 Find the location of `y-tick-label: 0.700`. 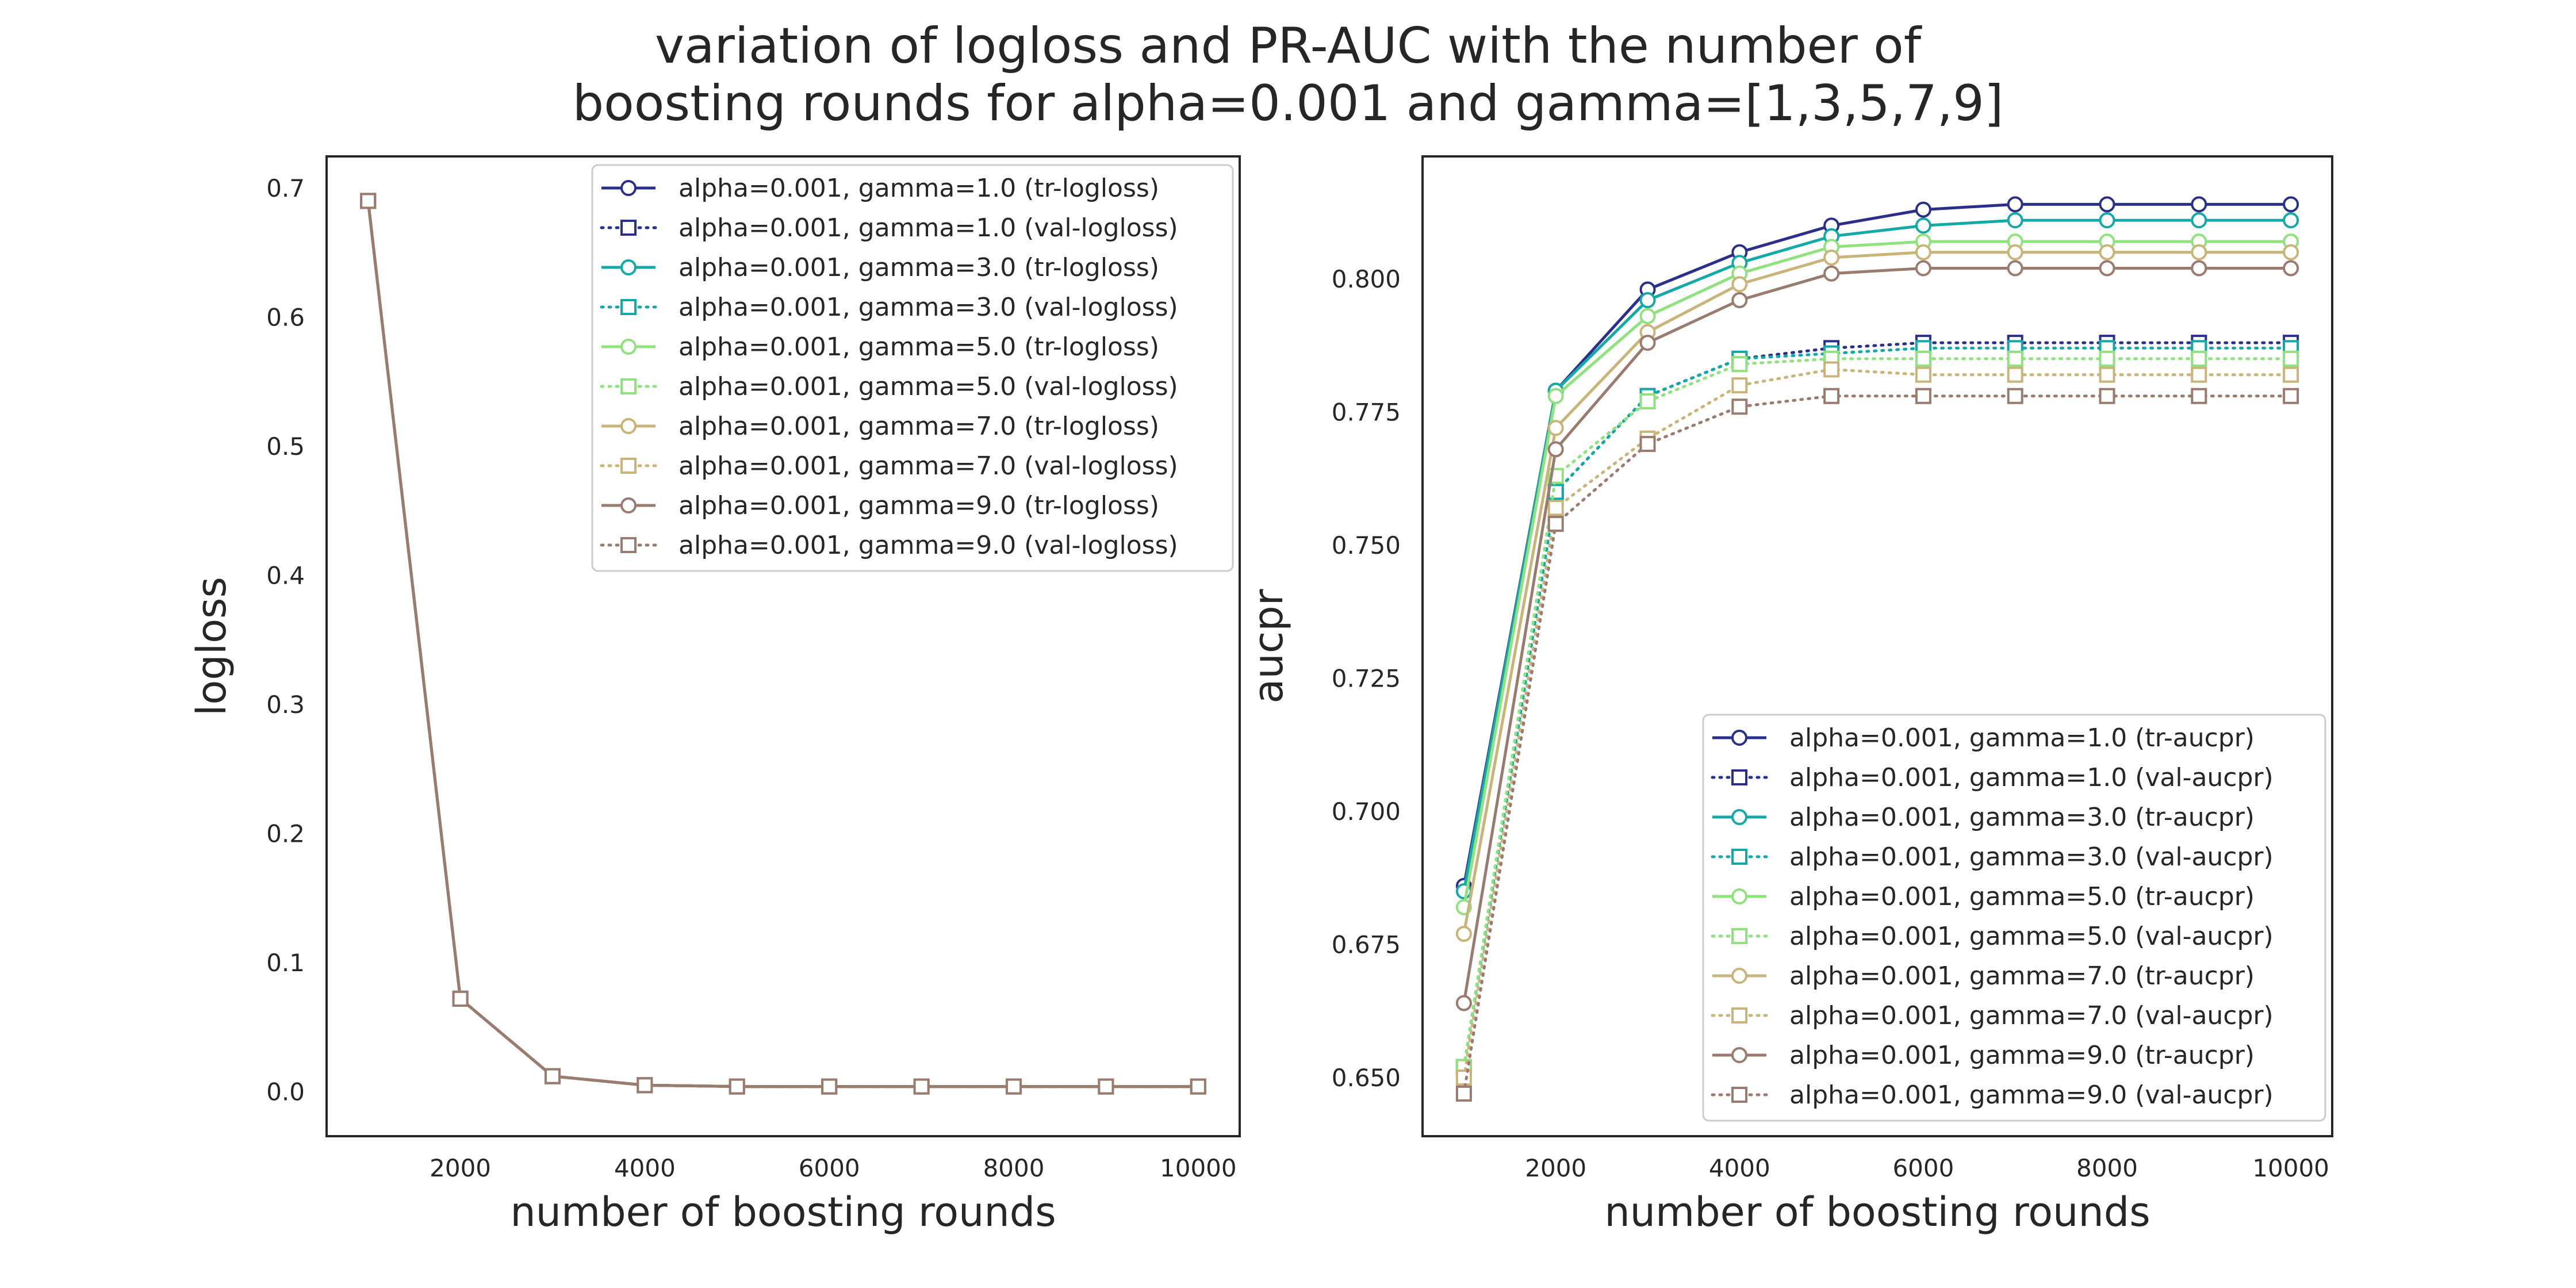

y-tick-label: 0.700 is located at coordinates (1366, 812).